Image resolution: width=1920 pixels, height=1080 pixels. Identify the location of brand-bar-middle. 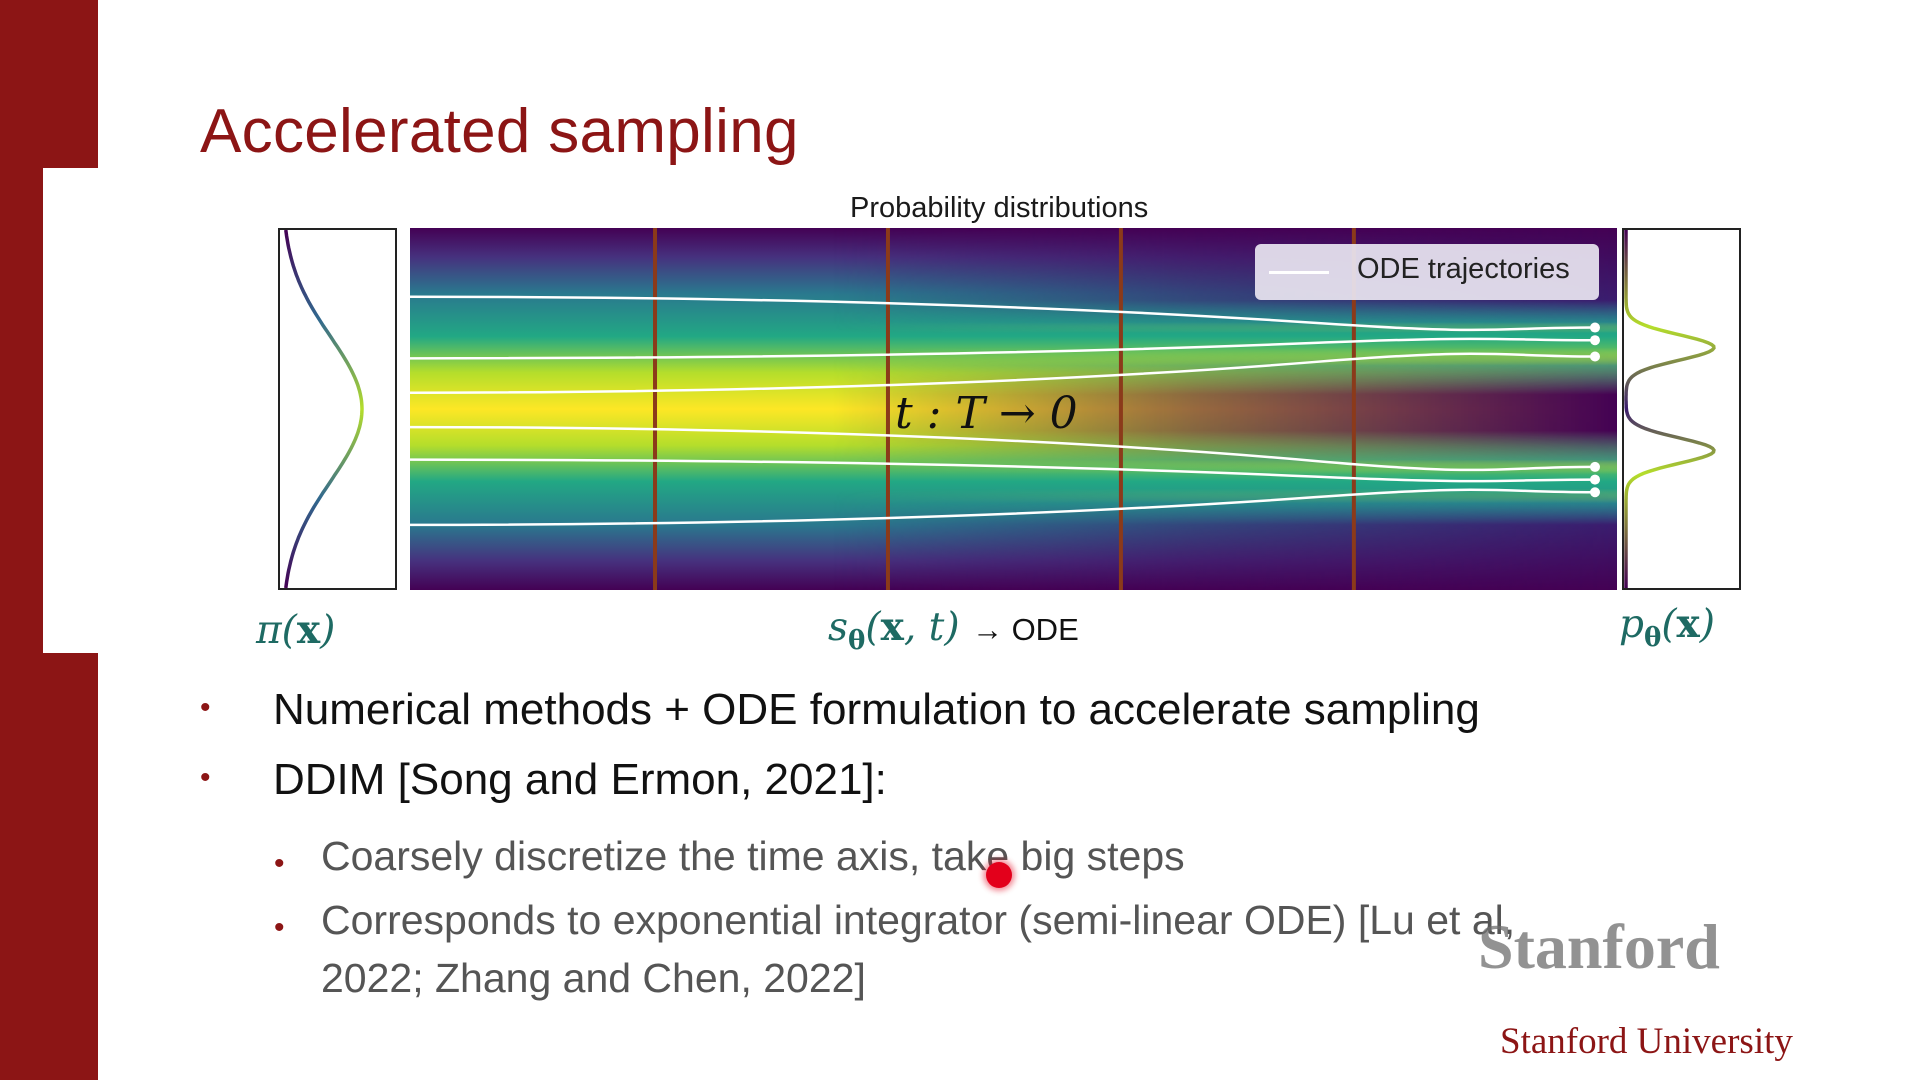
(21, 410).